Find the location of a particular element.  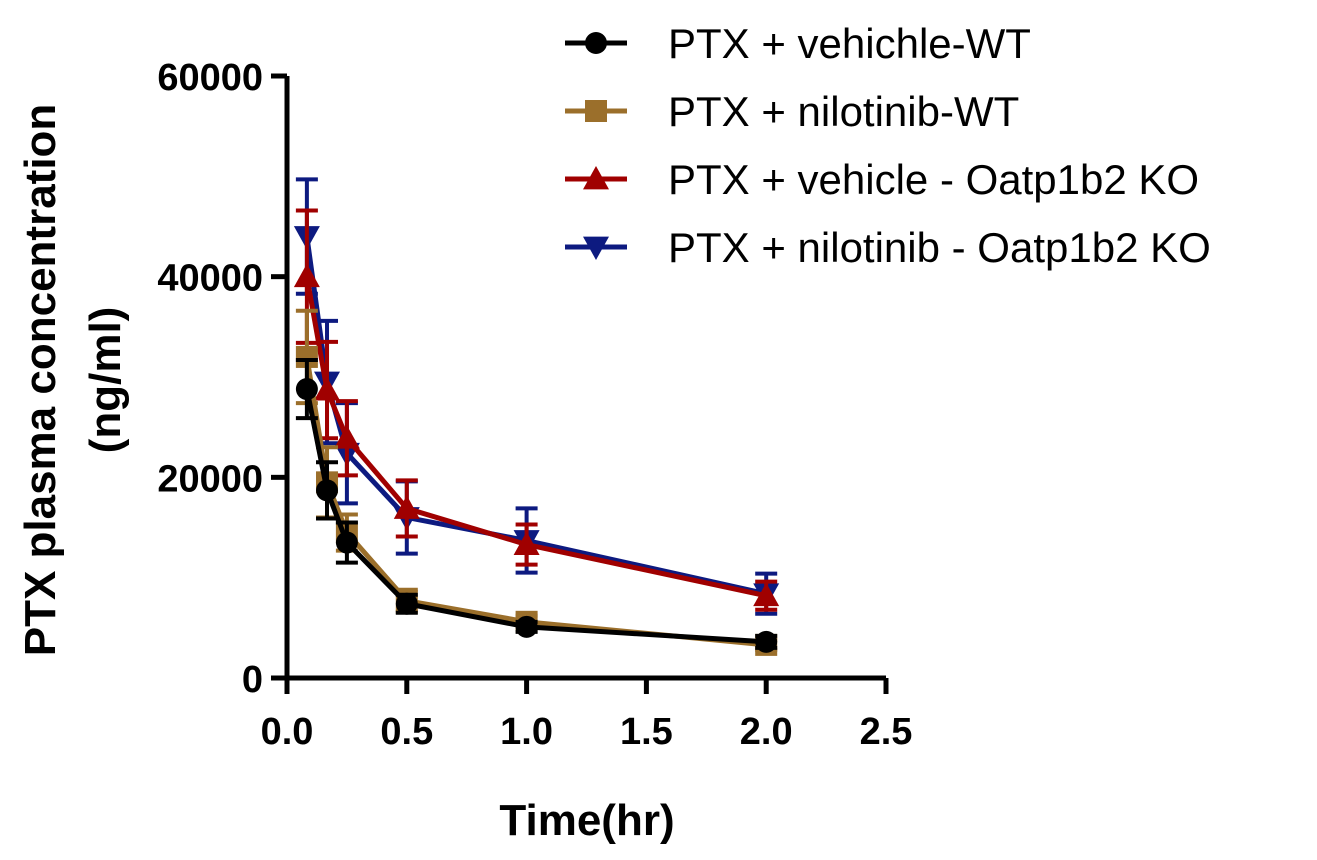

legend-label: PTX + nilotinib - Oatp1b2 KO is located at coordinates (939, 247).